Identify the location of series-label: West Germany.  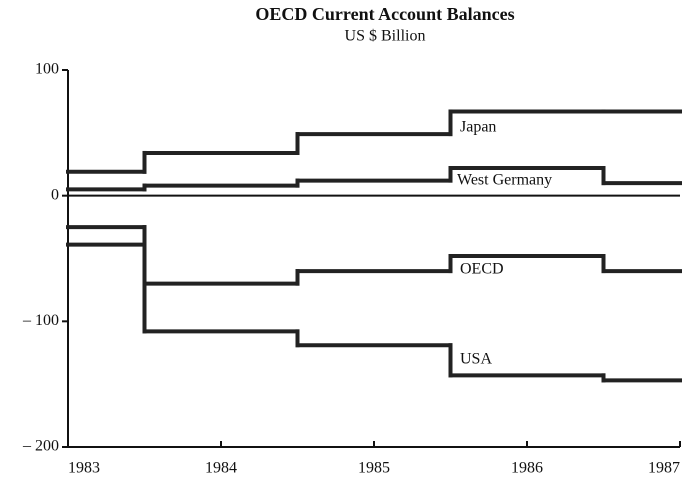
(504, 180).